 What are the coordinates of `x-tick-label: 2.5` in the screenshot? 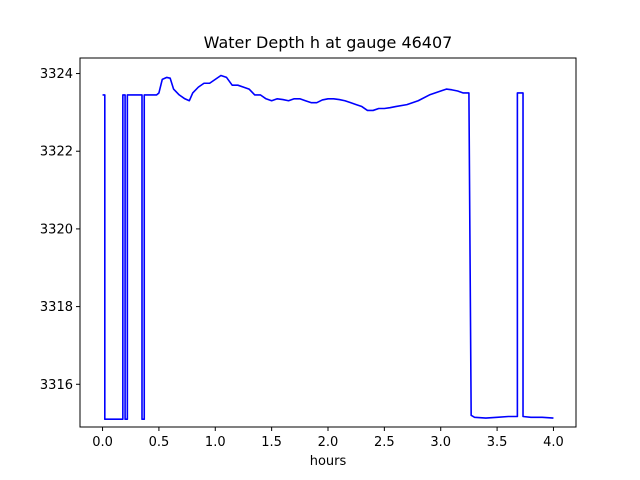 It's located at (384, 442).